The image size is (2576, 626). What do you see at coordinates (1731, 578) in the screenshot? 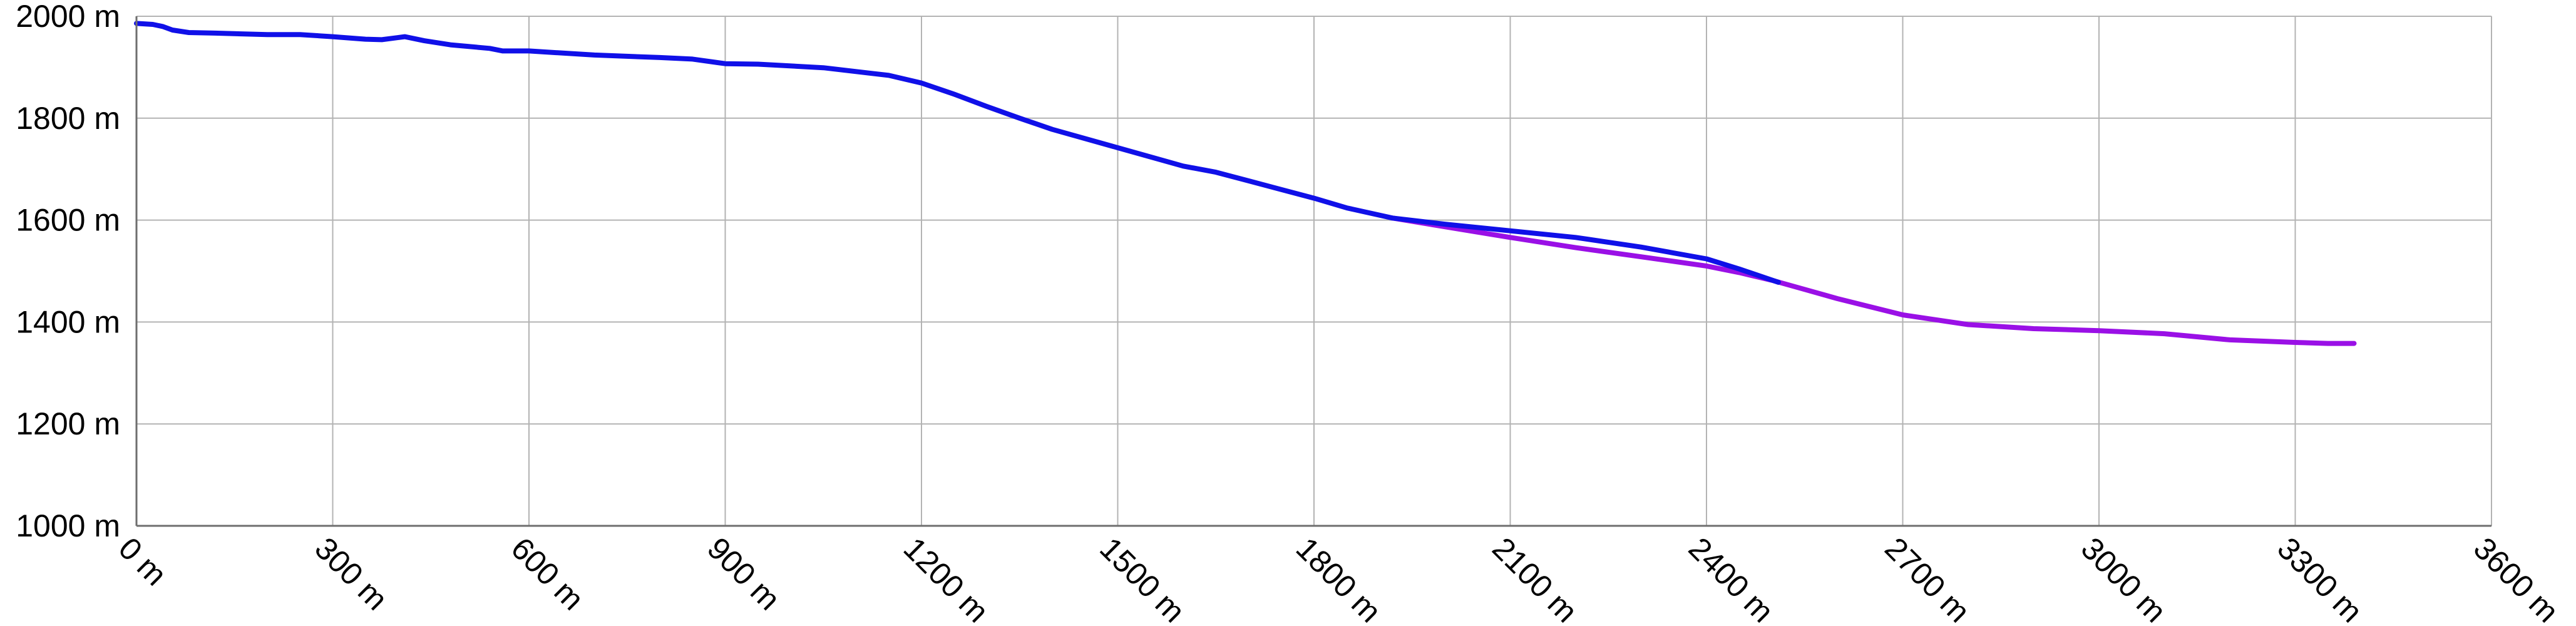
I see `x-tick-label: 2400 m` at bounding box center [1731, 578].